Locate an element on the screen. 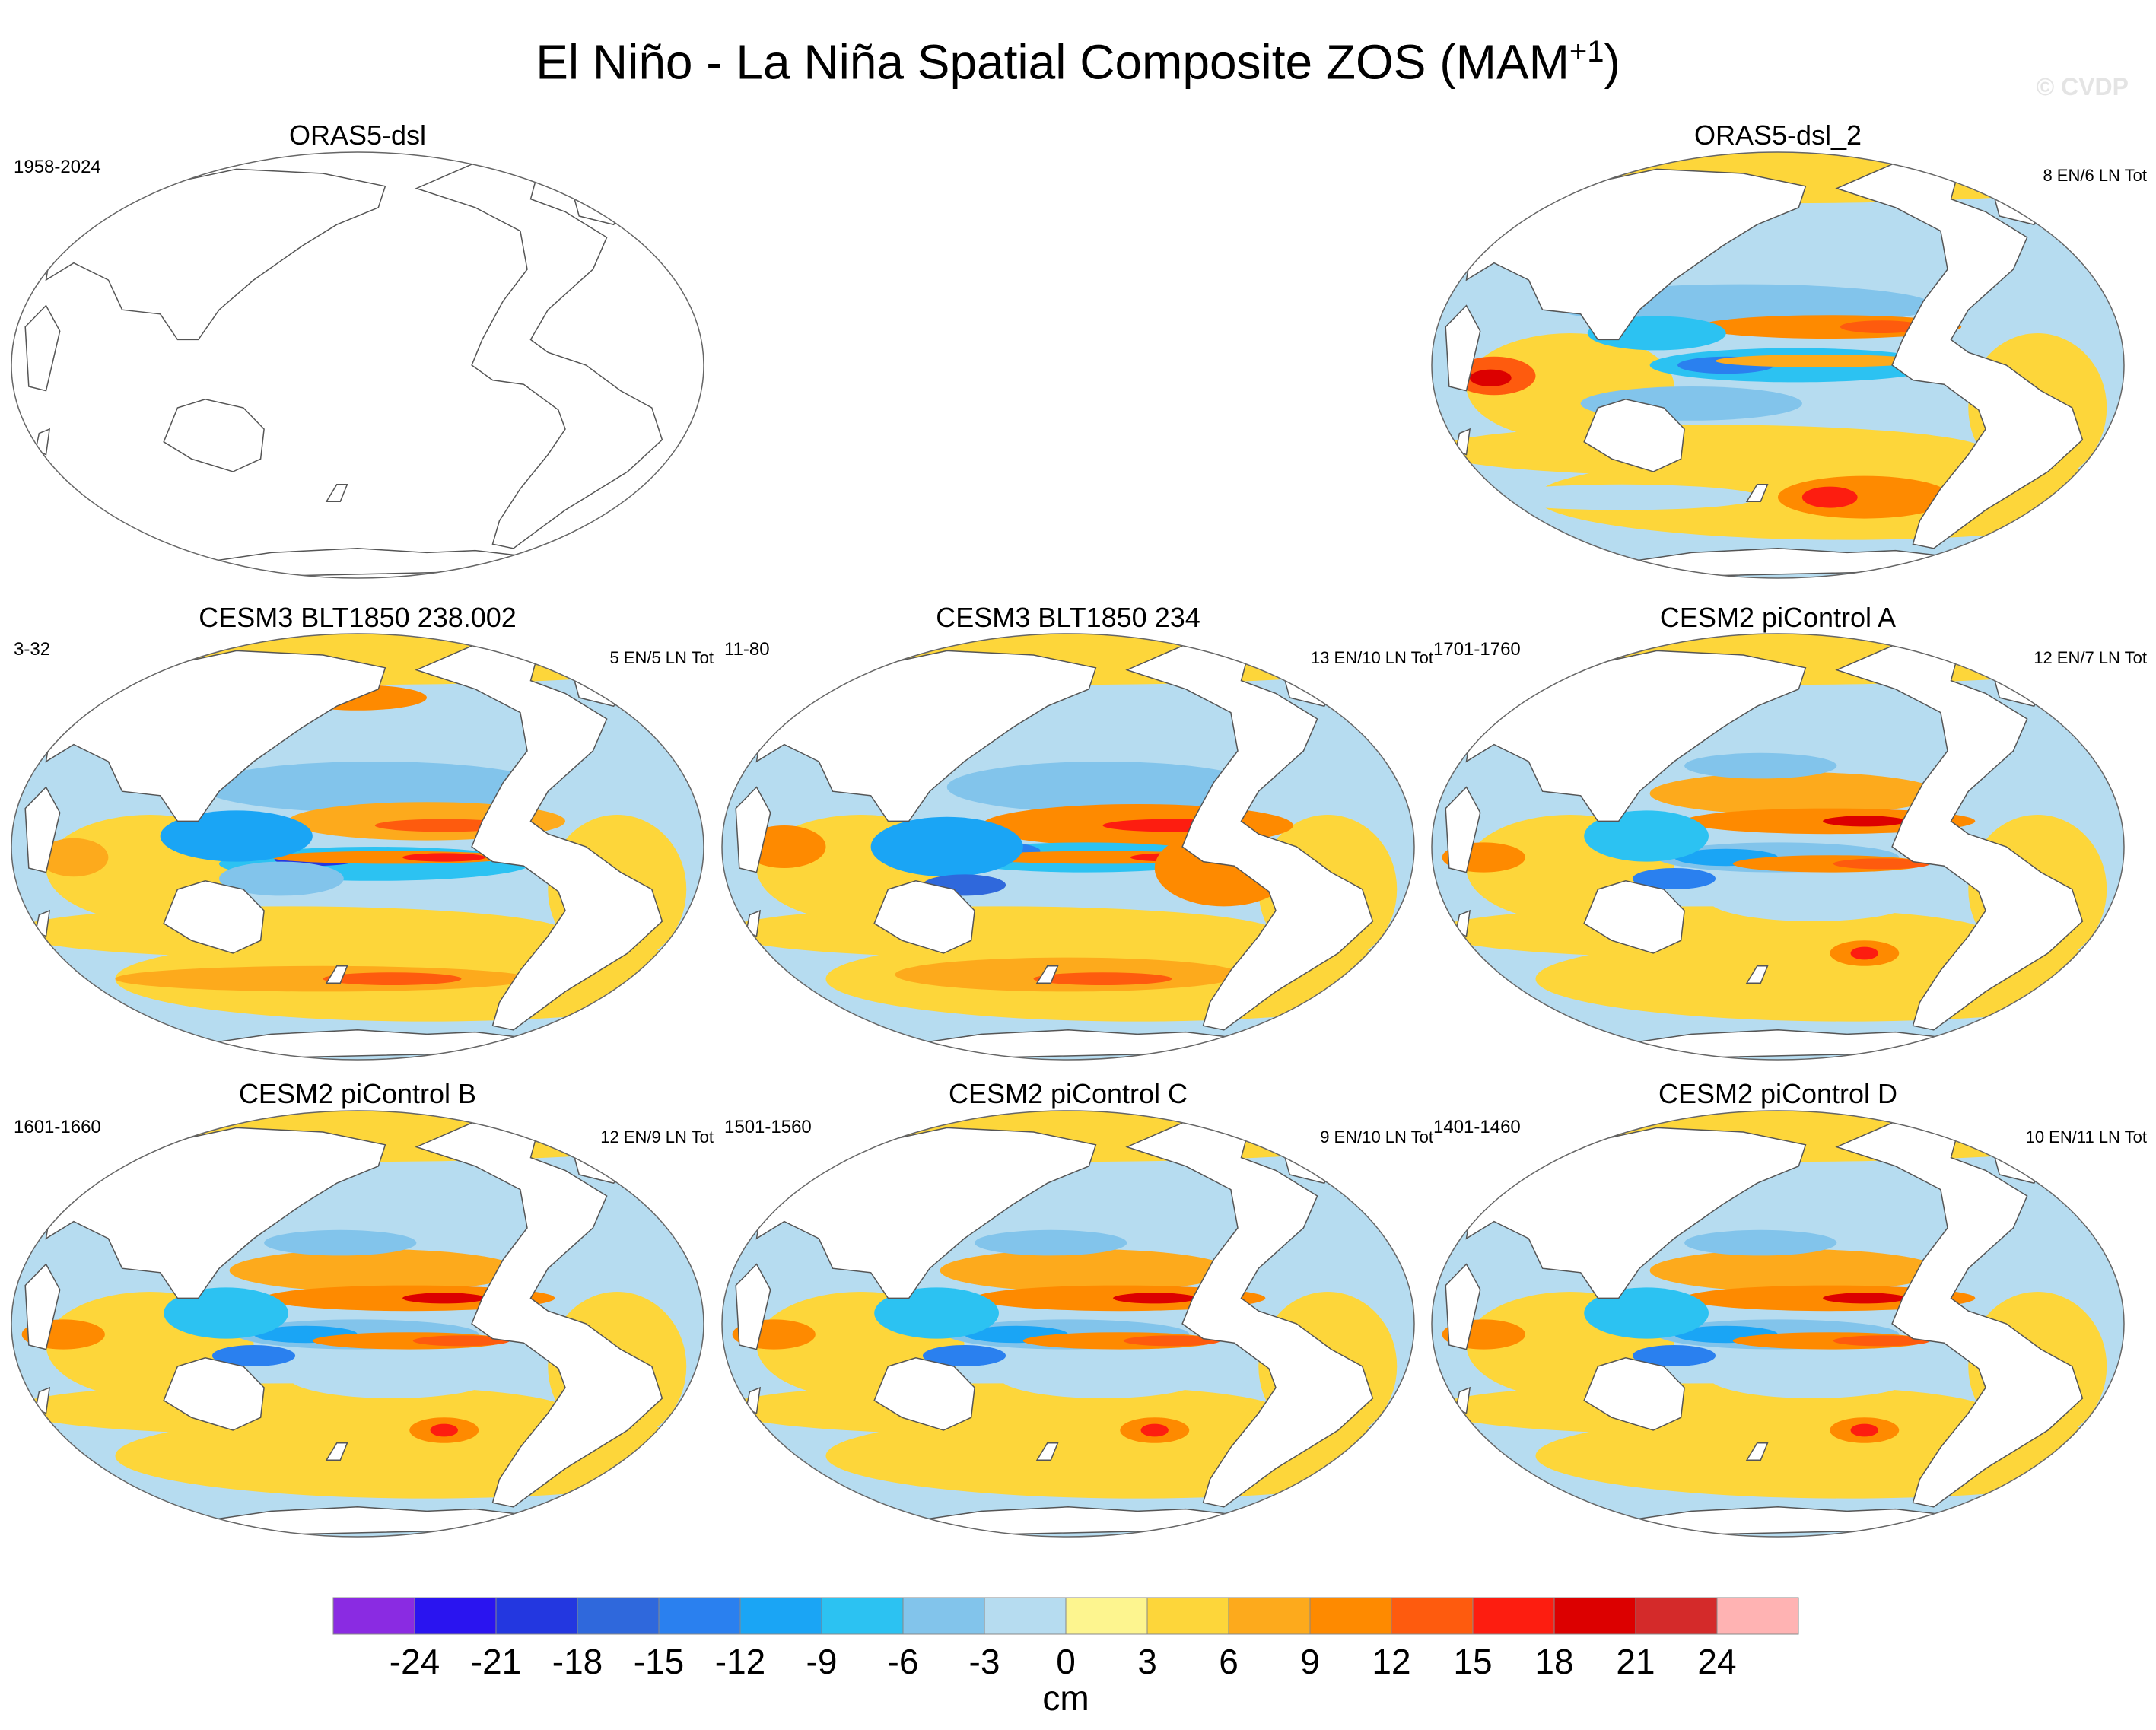 The width and height of the screenshot is (2156, 1730). colorbar-tick-7: -3 is located at coordinates (985, 1661).